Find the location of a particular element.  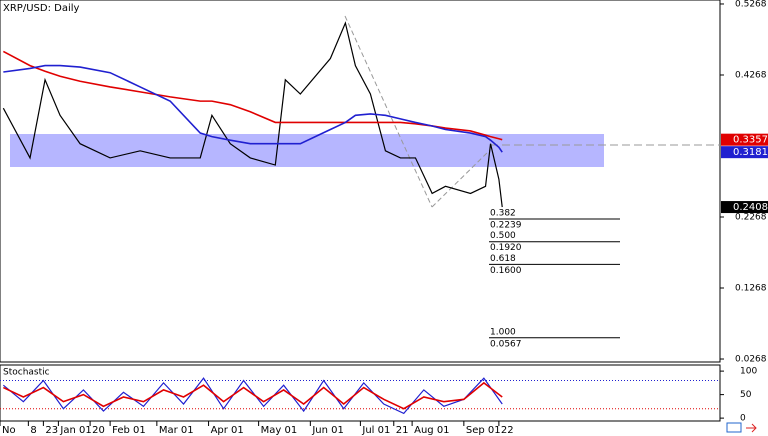

x-tick-label: 20 is located at coordinates (98, 430).